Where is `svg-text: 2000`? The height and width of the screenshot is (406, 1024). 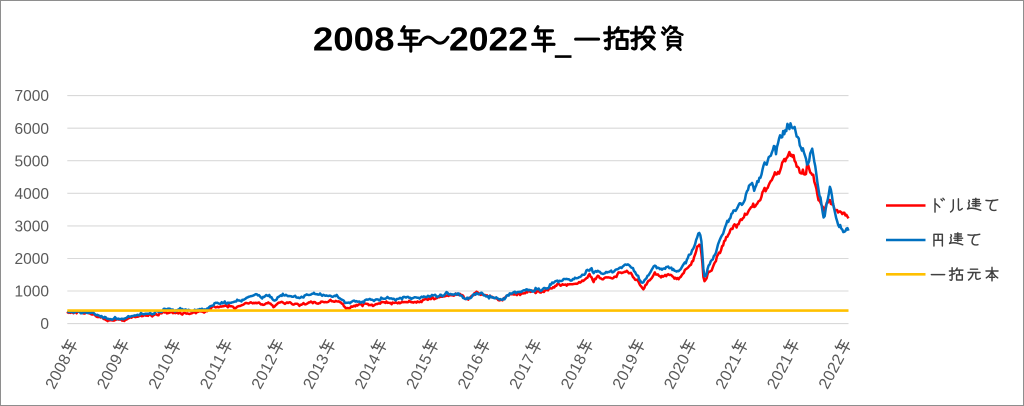 svg-text: 2000 is located at coordinates (32, 259).